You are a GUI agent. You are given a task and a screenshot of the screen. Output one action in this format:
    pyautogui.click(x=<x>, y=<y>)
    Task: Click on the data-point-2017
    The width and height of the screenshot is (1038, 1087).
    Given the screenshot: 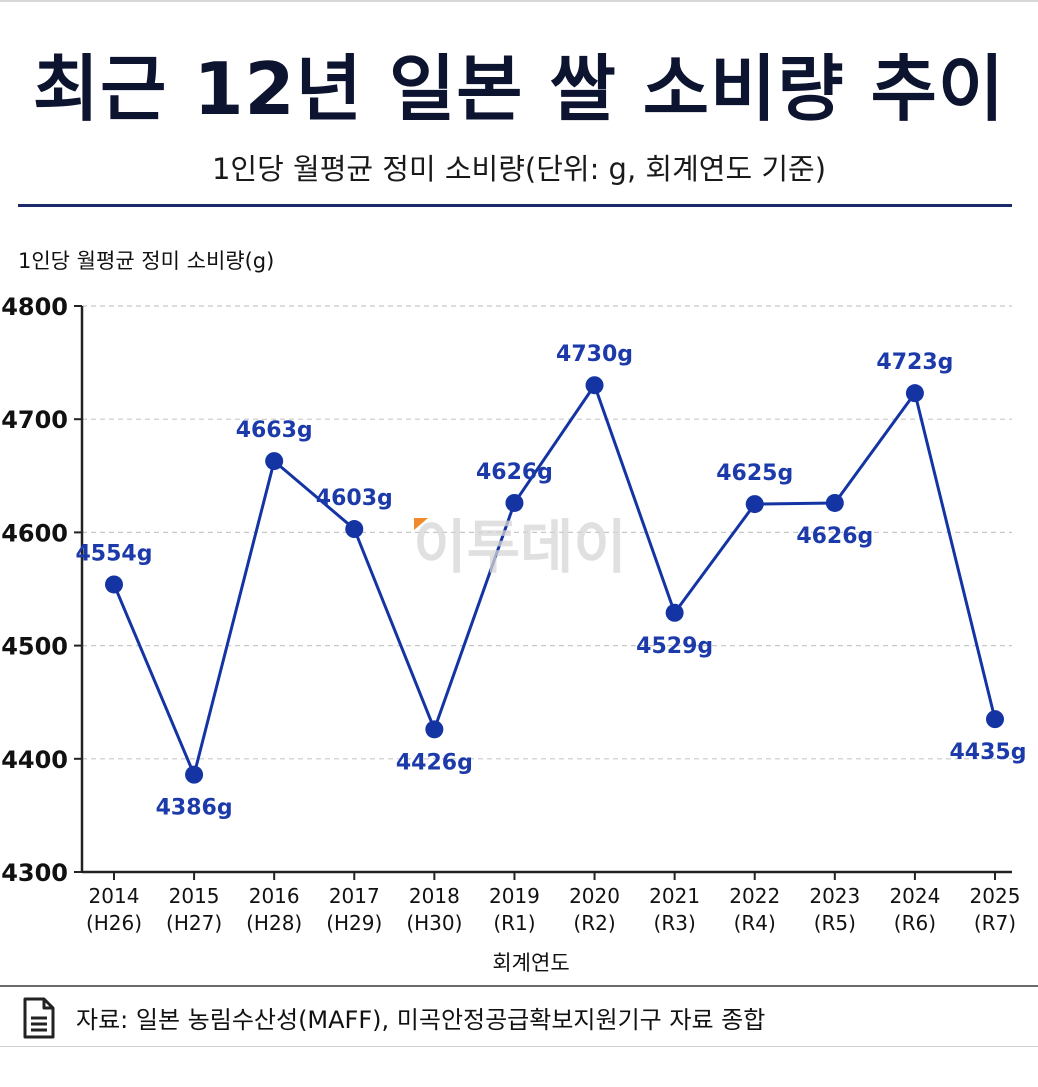 What is the action you would take?
    pyautogui.click(x=354, y=529)
    